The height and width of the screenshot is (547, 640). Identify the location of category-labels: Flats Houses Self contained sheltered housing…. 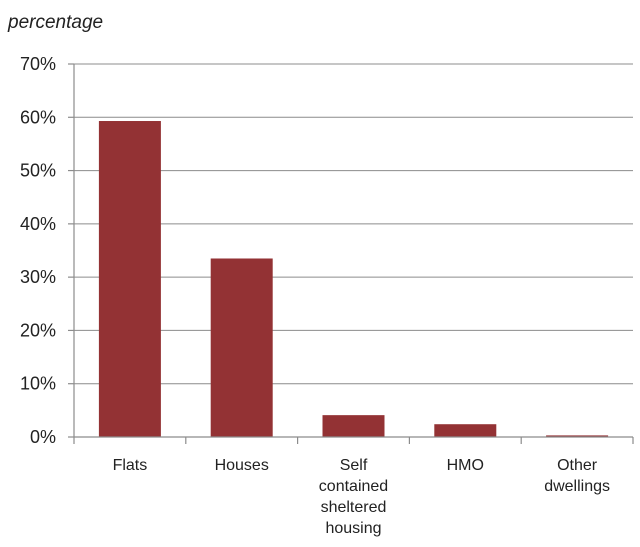
(361, 497).